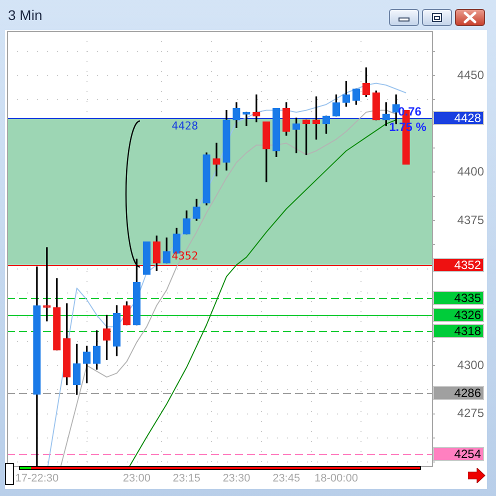 The width and height of the screenshot is (496, 496). What do you see at coordinates (37, 478) in the screenshot?
I see `x-tick-label: 17-22:30` at bounding box center [37, 478].